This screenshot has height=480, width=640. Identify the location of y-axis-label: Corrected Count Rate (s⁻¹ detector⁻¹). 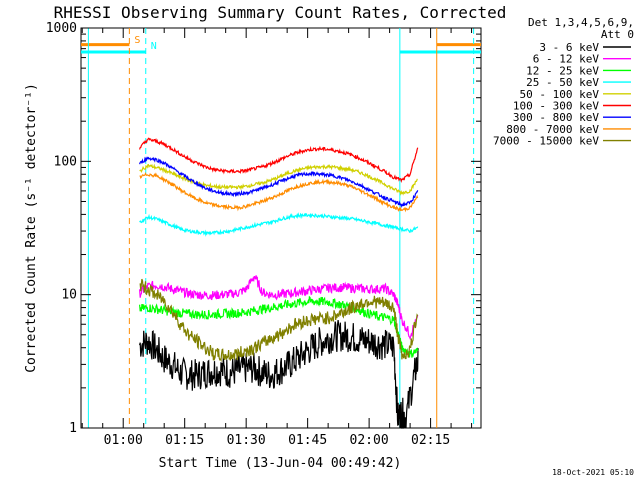
(31, 228).